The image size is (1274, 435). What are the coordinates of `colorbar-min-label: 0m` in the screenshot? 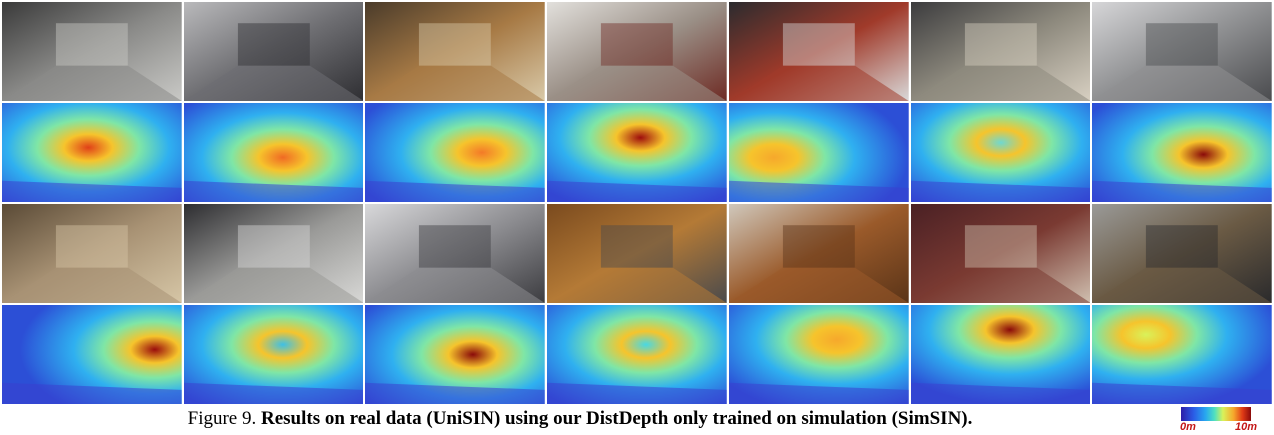 It's located at (1188, 427).